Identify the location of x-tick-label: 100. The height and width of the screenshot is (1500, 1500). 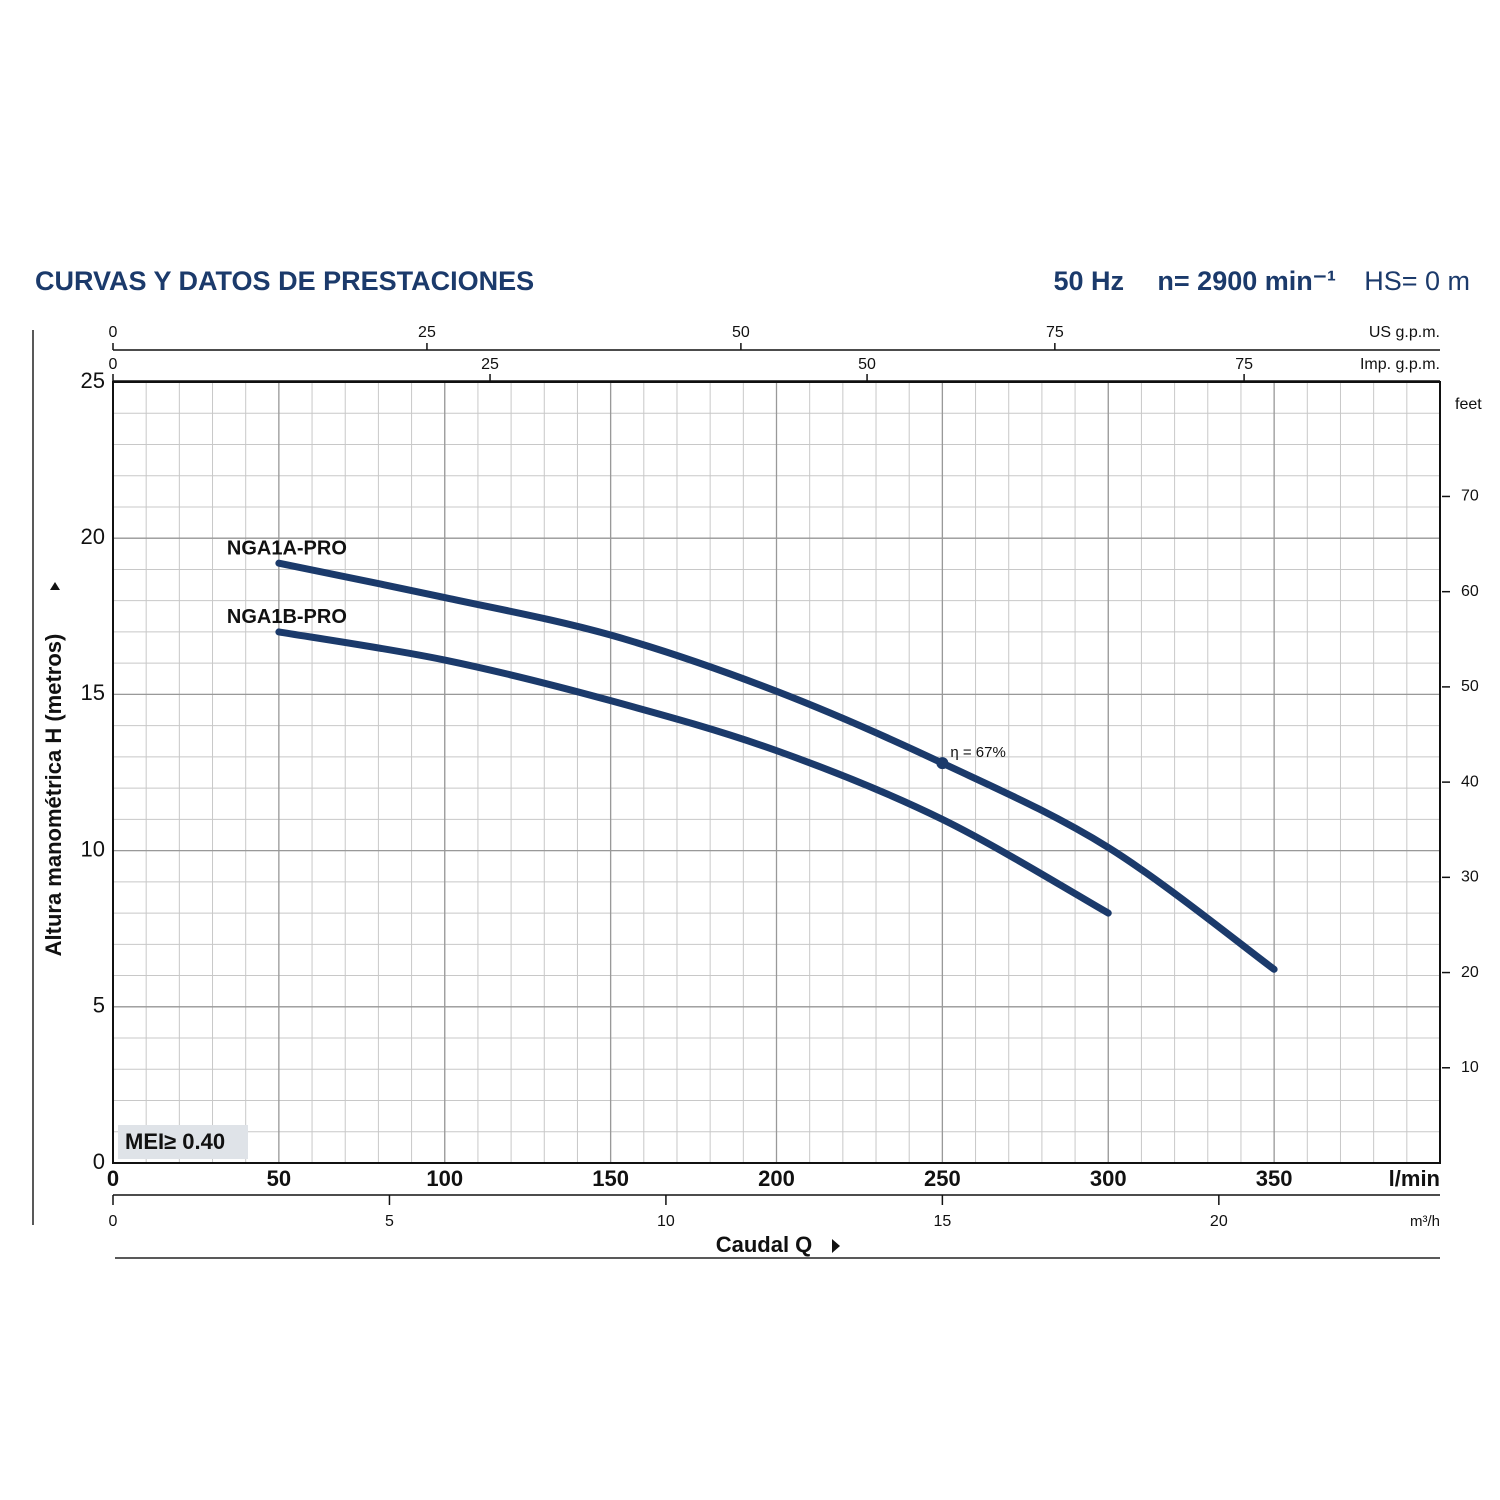
(444, 1178).